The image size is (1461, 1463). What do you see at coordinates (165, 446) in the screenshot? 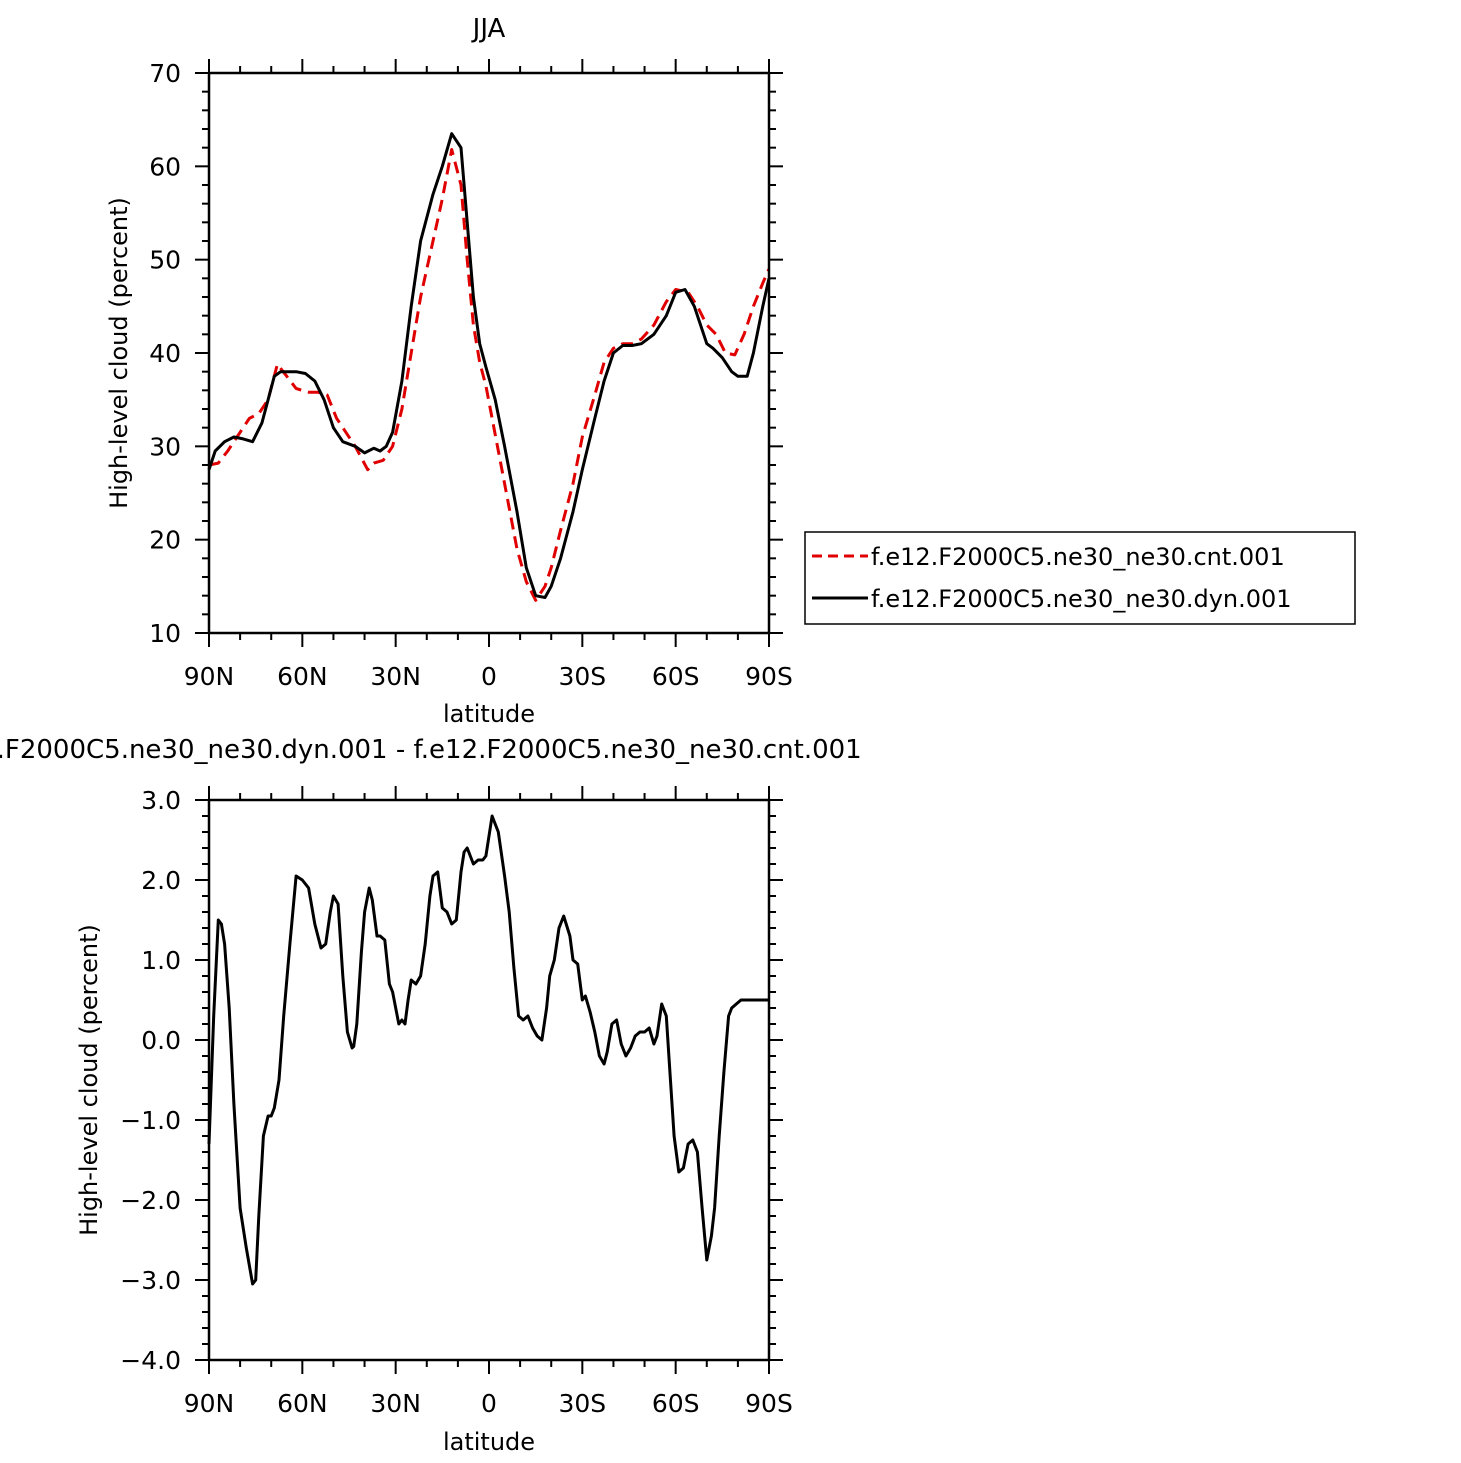
I see `top-y-tick-label: 30` at bounding box center [165, 446].